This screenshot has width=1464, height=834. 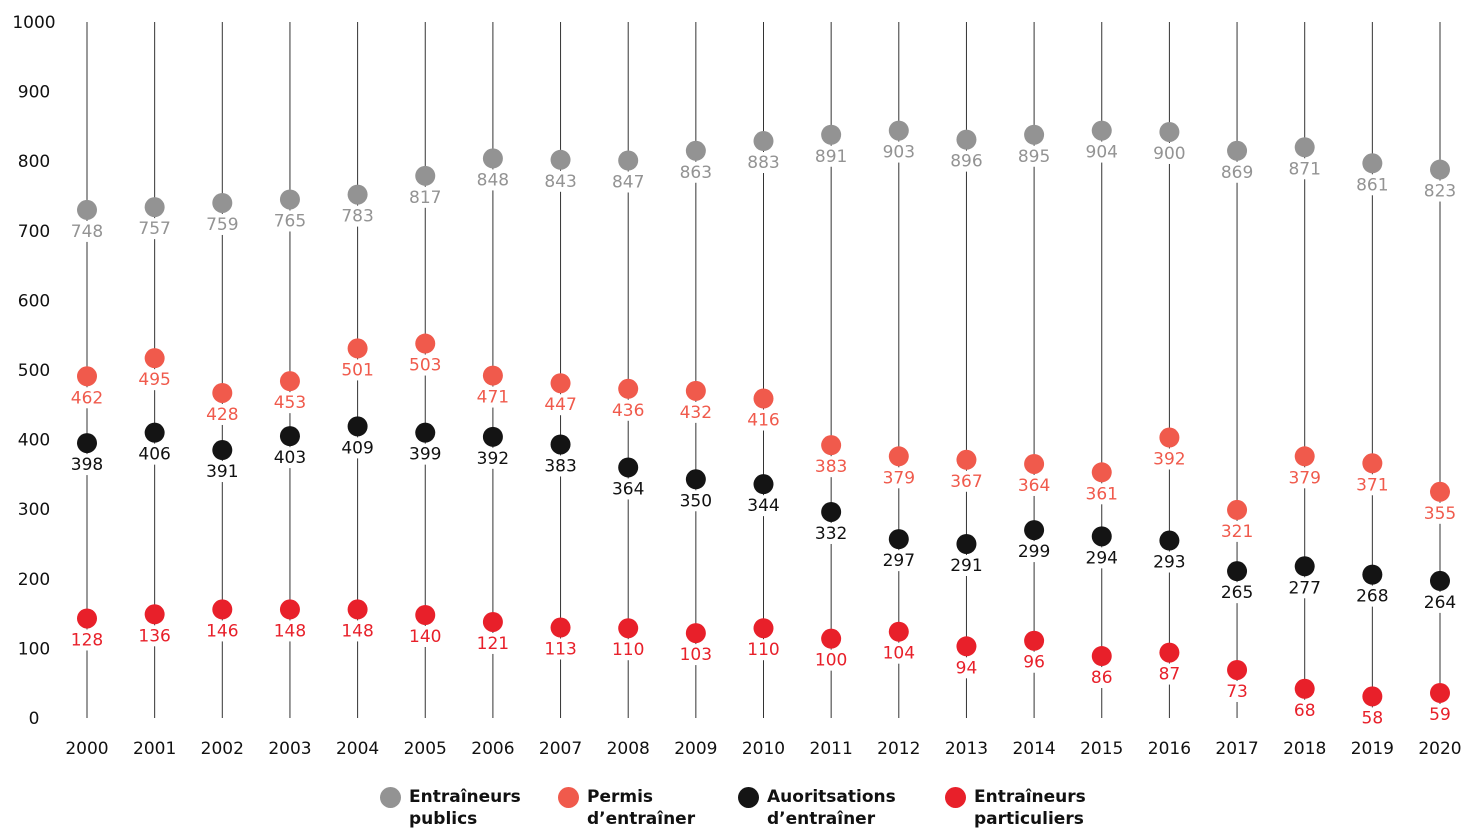 What do you see at coordinates (628, 489) in the screenshot?
I see `data-label: 364` at bounding box center [628, 489].